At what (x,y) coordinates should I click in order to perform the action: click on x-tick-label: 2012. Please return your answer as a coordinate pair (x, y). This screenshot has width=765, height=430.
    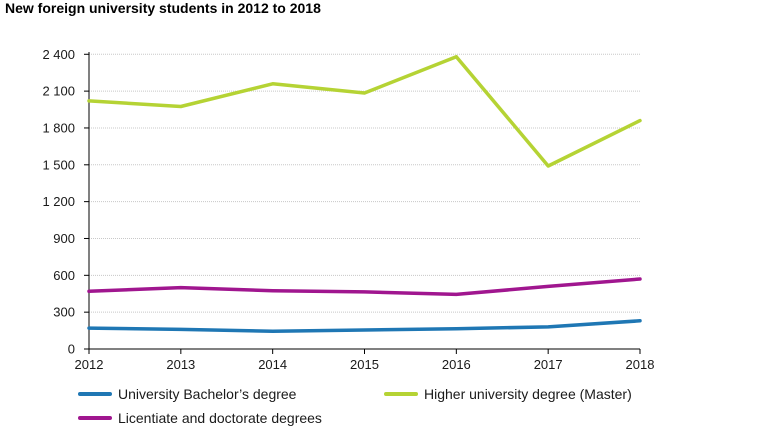
    Looking at the image, I should click on (89, 364).